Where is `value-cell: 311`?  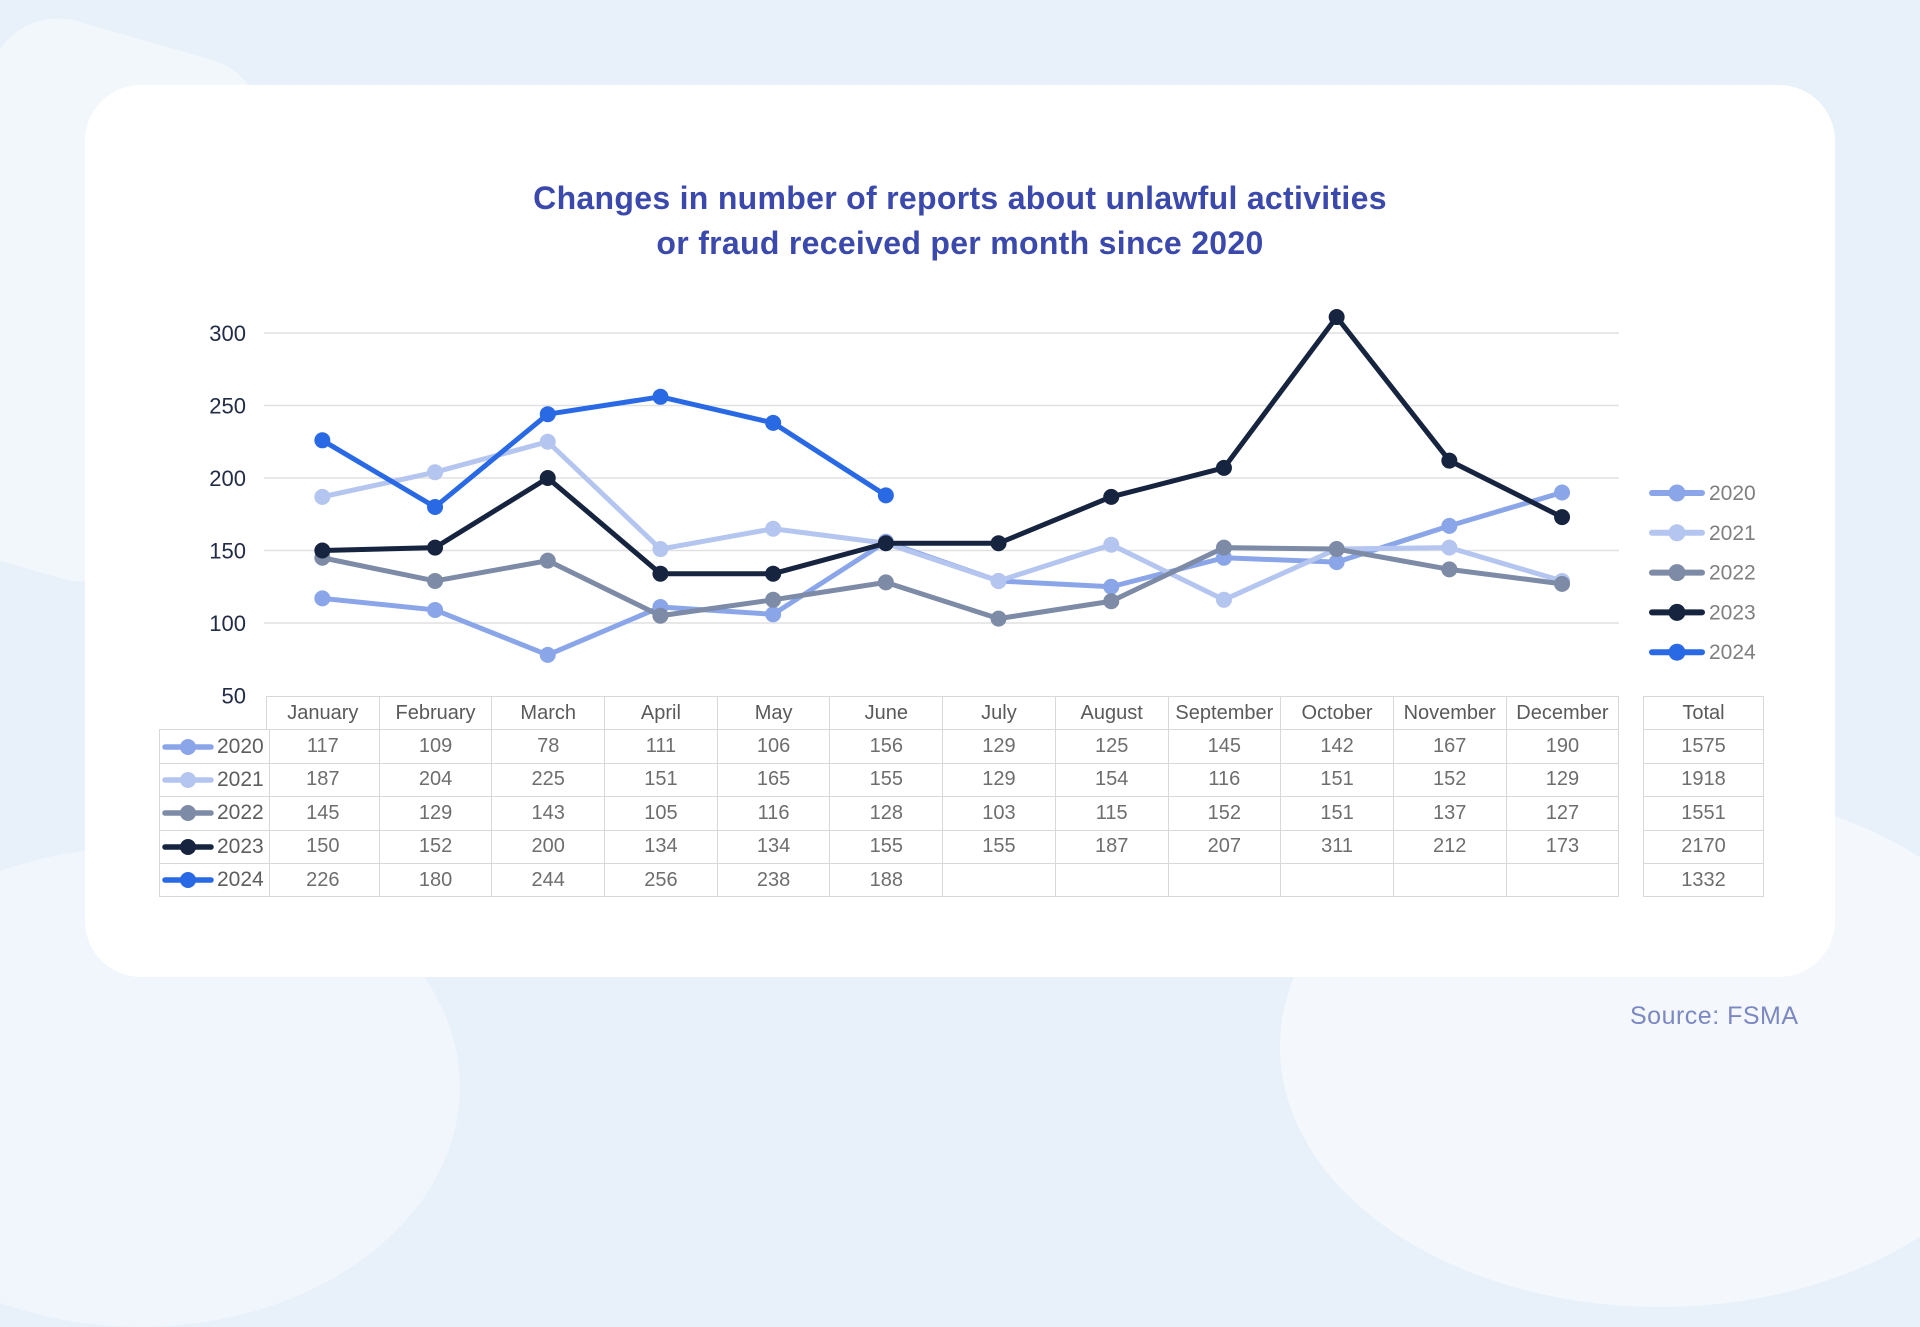
value-cell: 311 is located at coordinates (1337, 846).